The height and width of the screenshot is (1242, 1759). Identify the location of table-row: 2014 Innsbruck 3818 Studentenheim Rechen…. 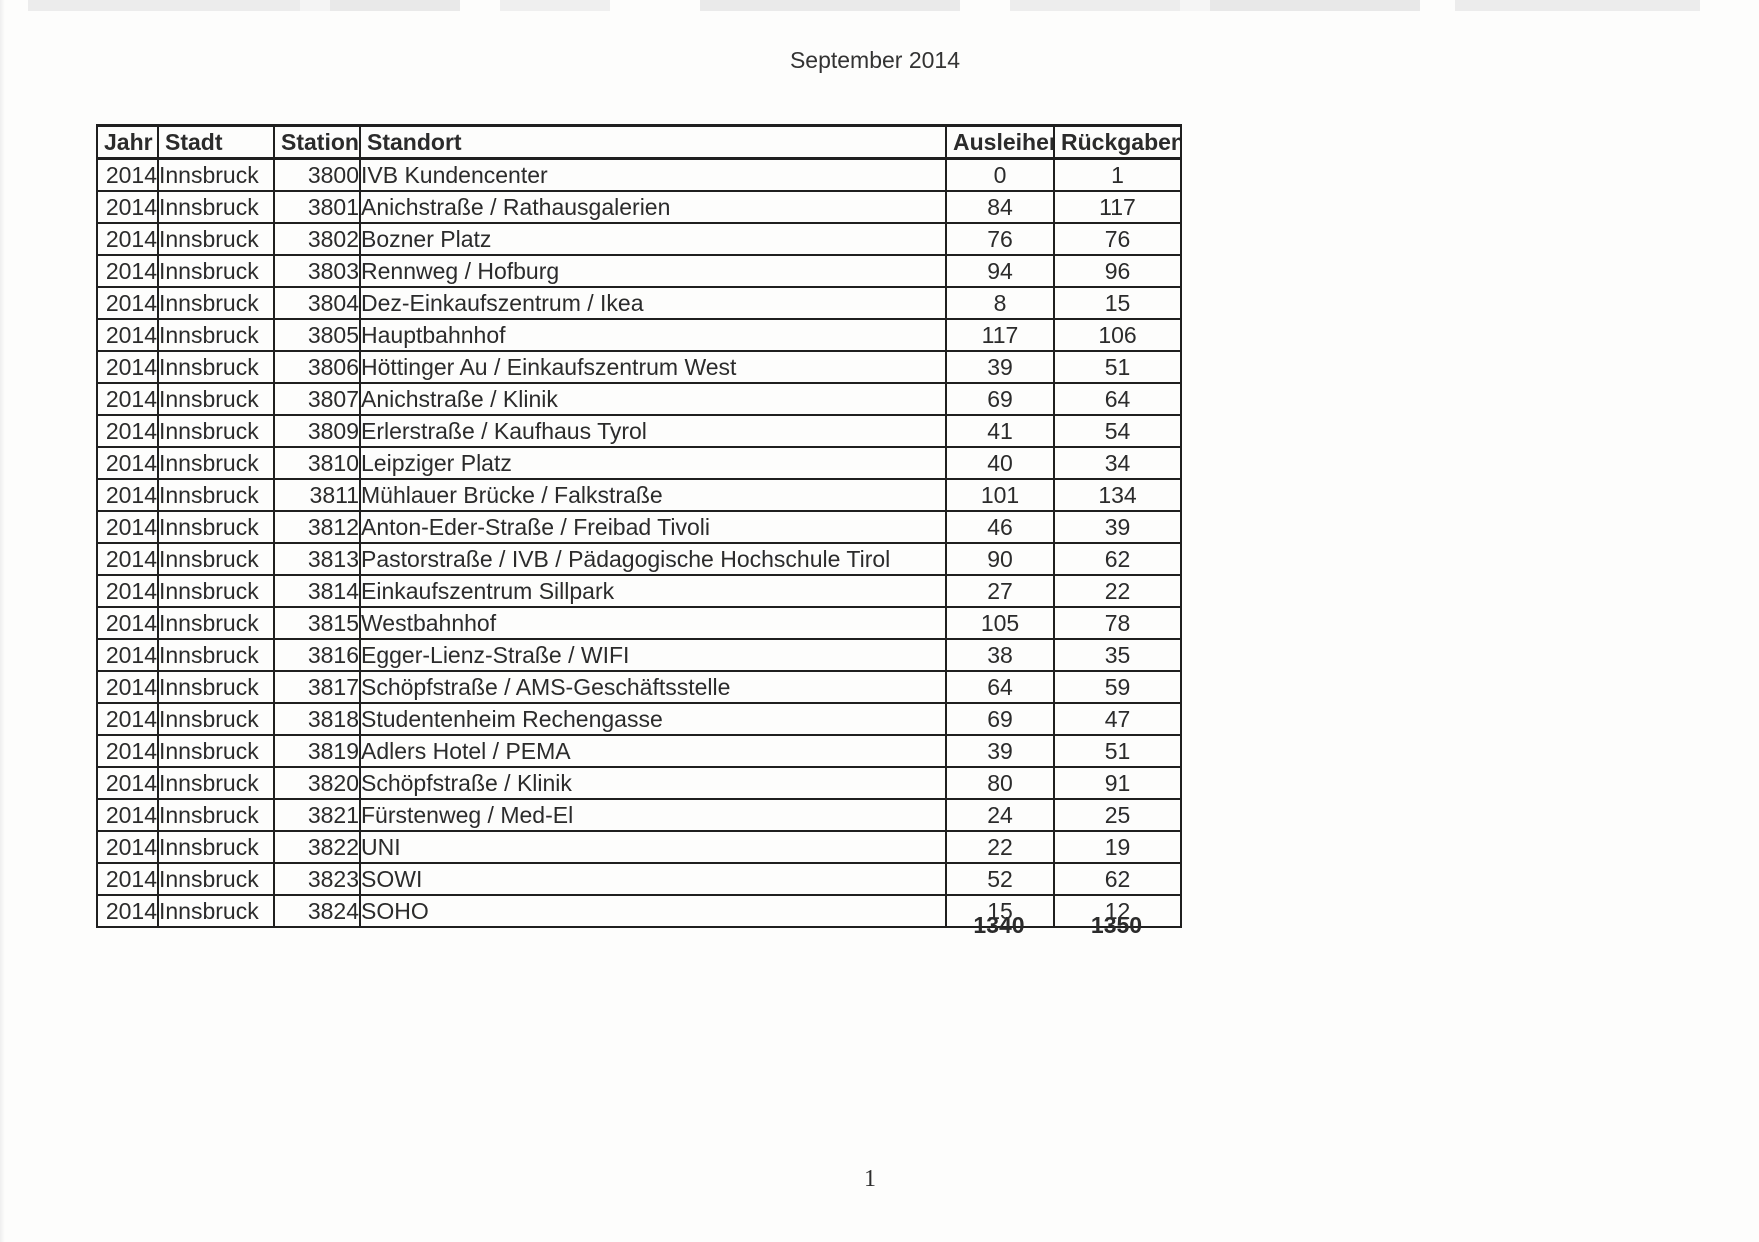
(639, 719).